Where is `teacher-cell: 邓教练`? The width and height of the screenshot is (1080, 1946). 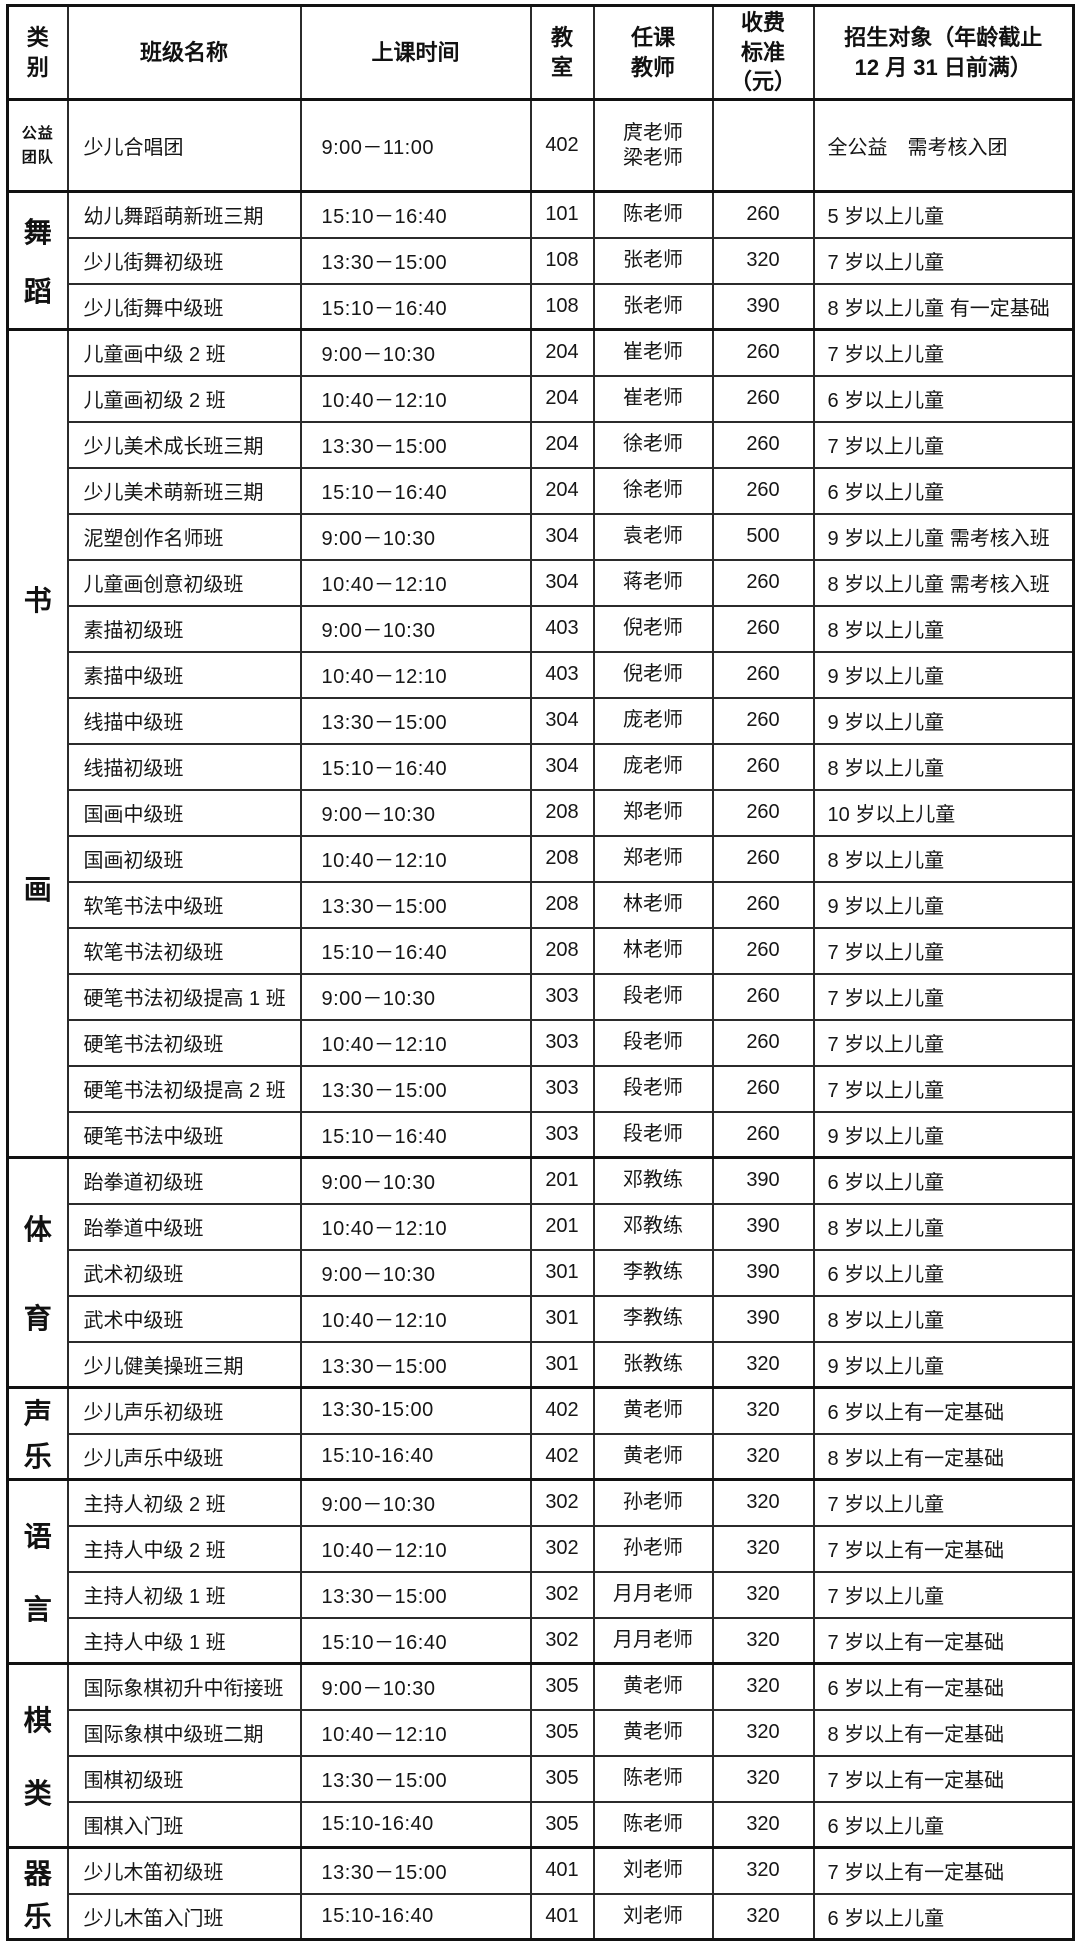
teacher-cell: 邓教练 is located at coordinates (653, 1180).